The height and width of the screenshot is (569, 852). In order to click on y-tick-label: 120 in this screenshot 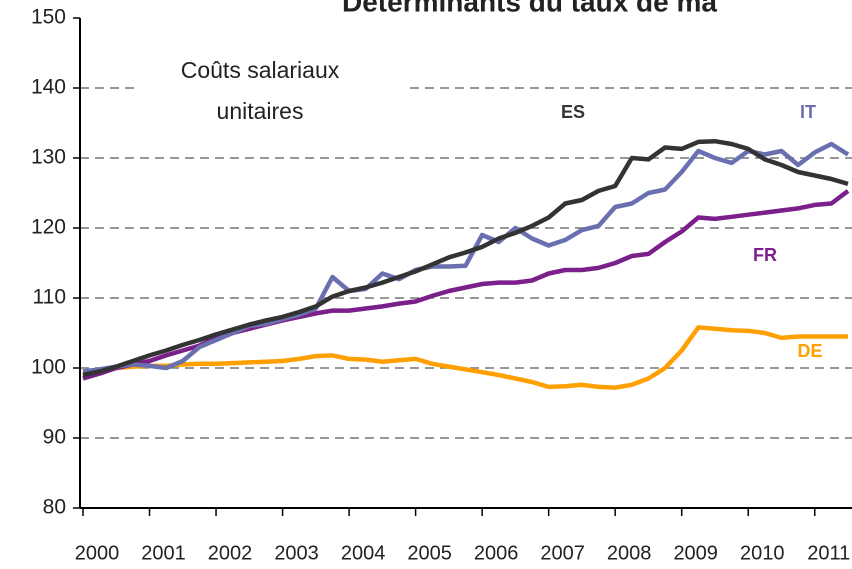, I will do `click(48, 227)`.